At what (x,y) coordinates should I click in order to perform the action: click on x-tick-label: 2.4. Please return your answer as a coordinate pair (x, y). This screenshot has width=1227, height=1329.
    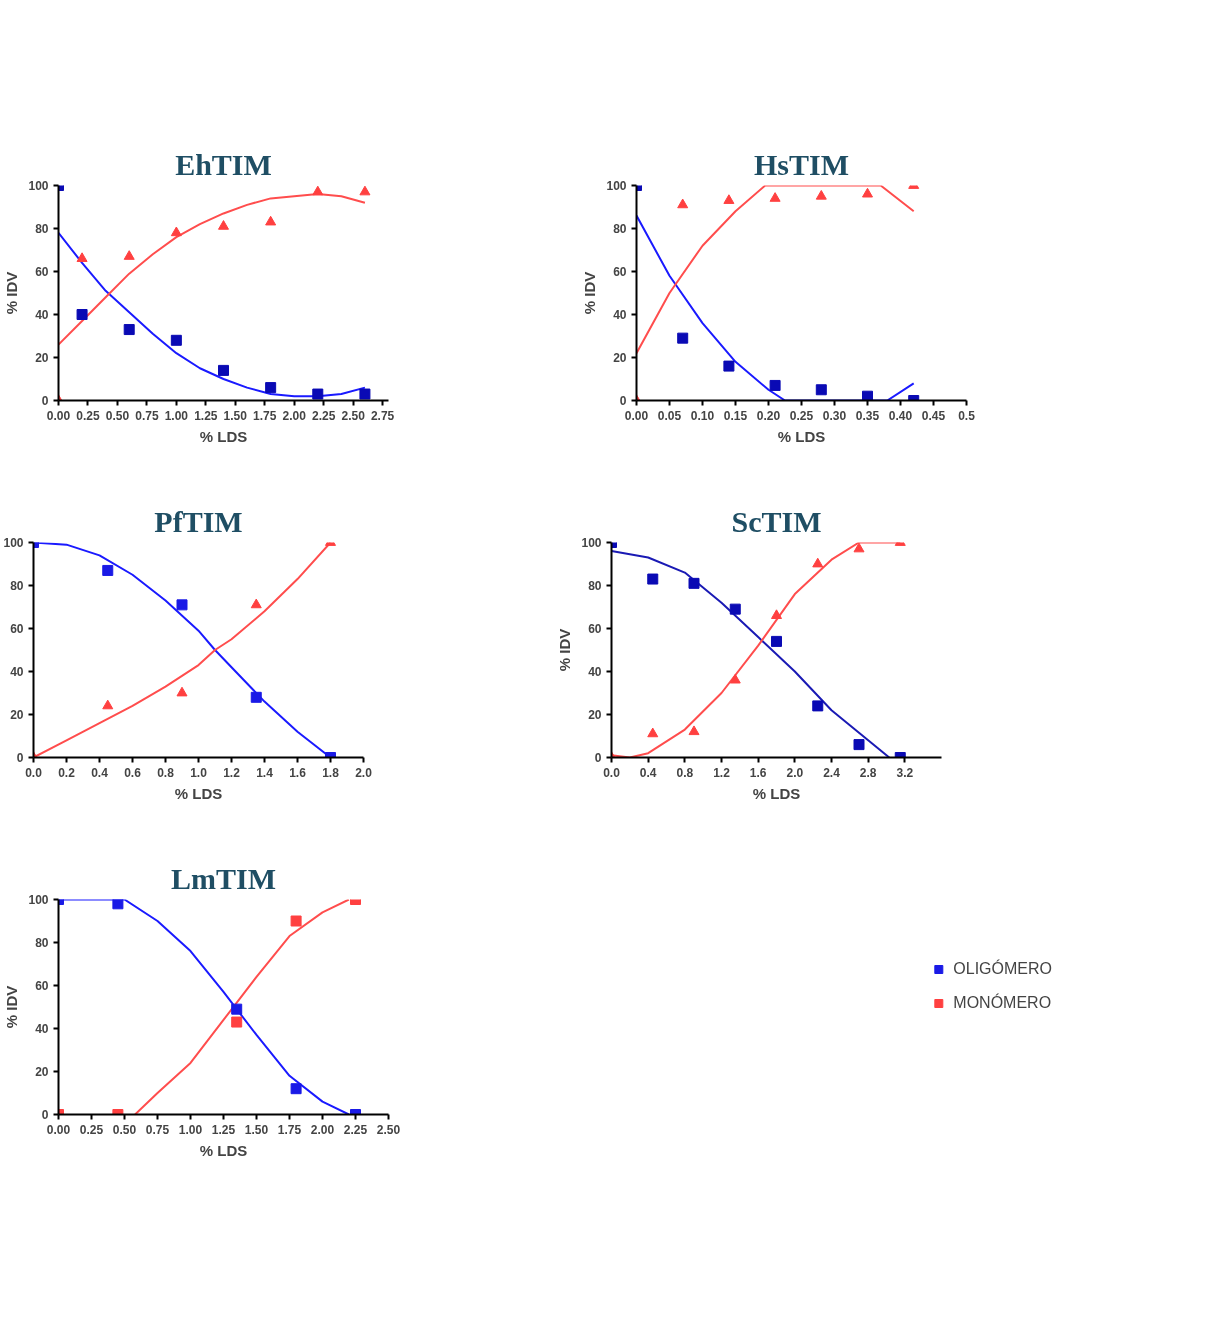
    Looking at the image, I should click on (832, 772).